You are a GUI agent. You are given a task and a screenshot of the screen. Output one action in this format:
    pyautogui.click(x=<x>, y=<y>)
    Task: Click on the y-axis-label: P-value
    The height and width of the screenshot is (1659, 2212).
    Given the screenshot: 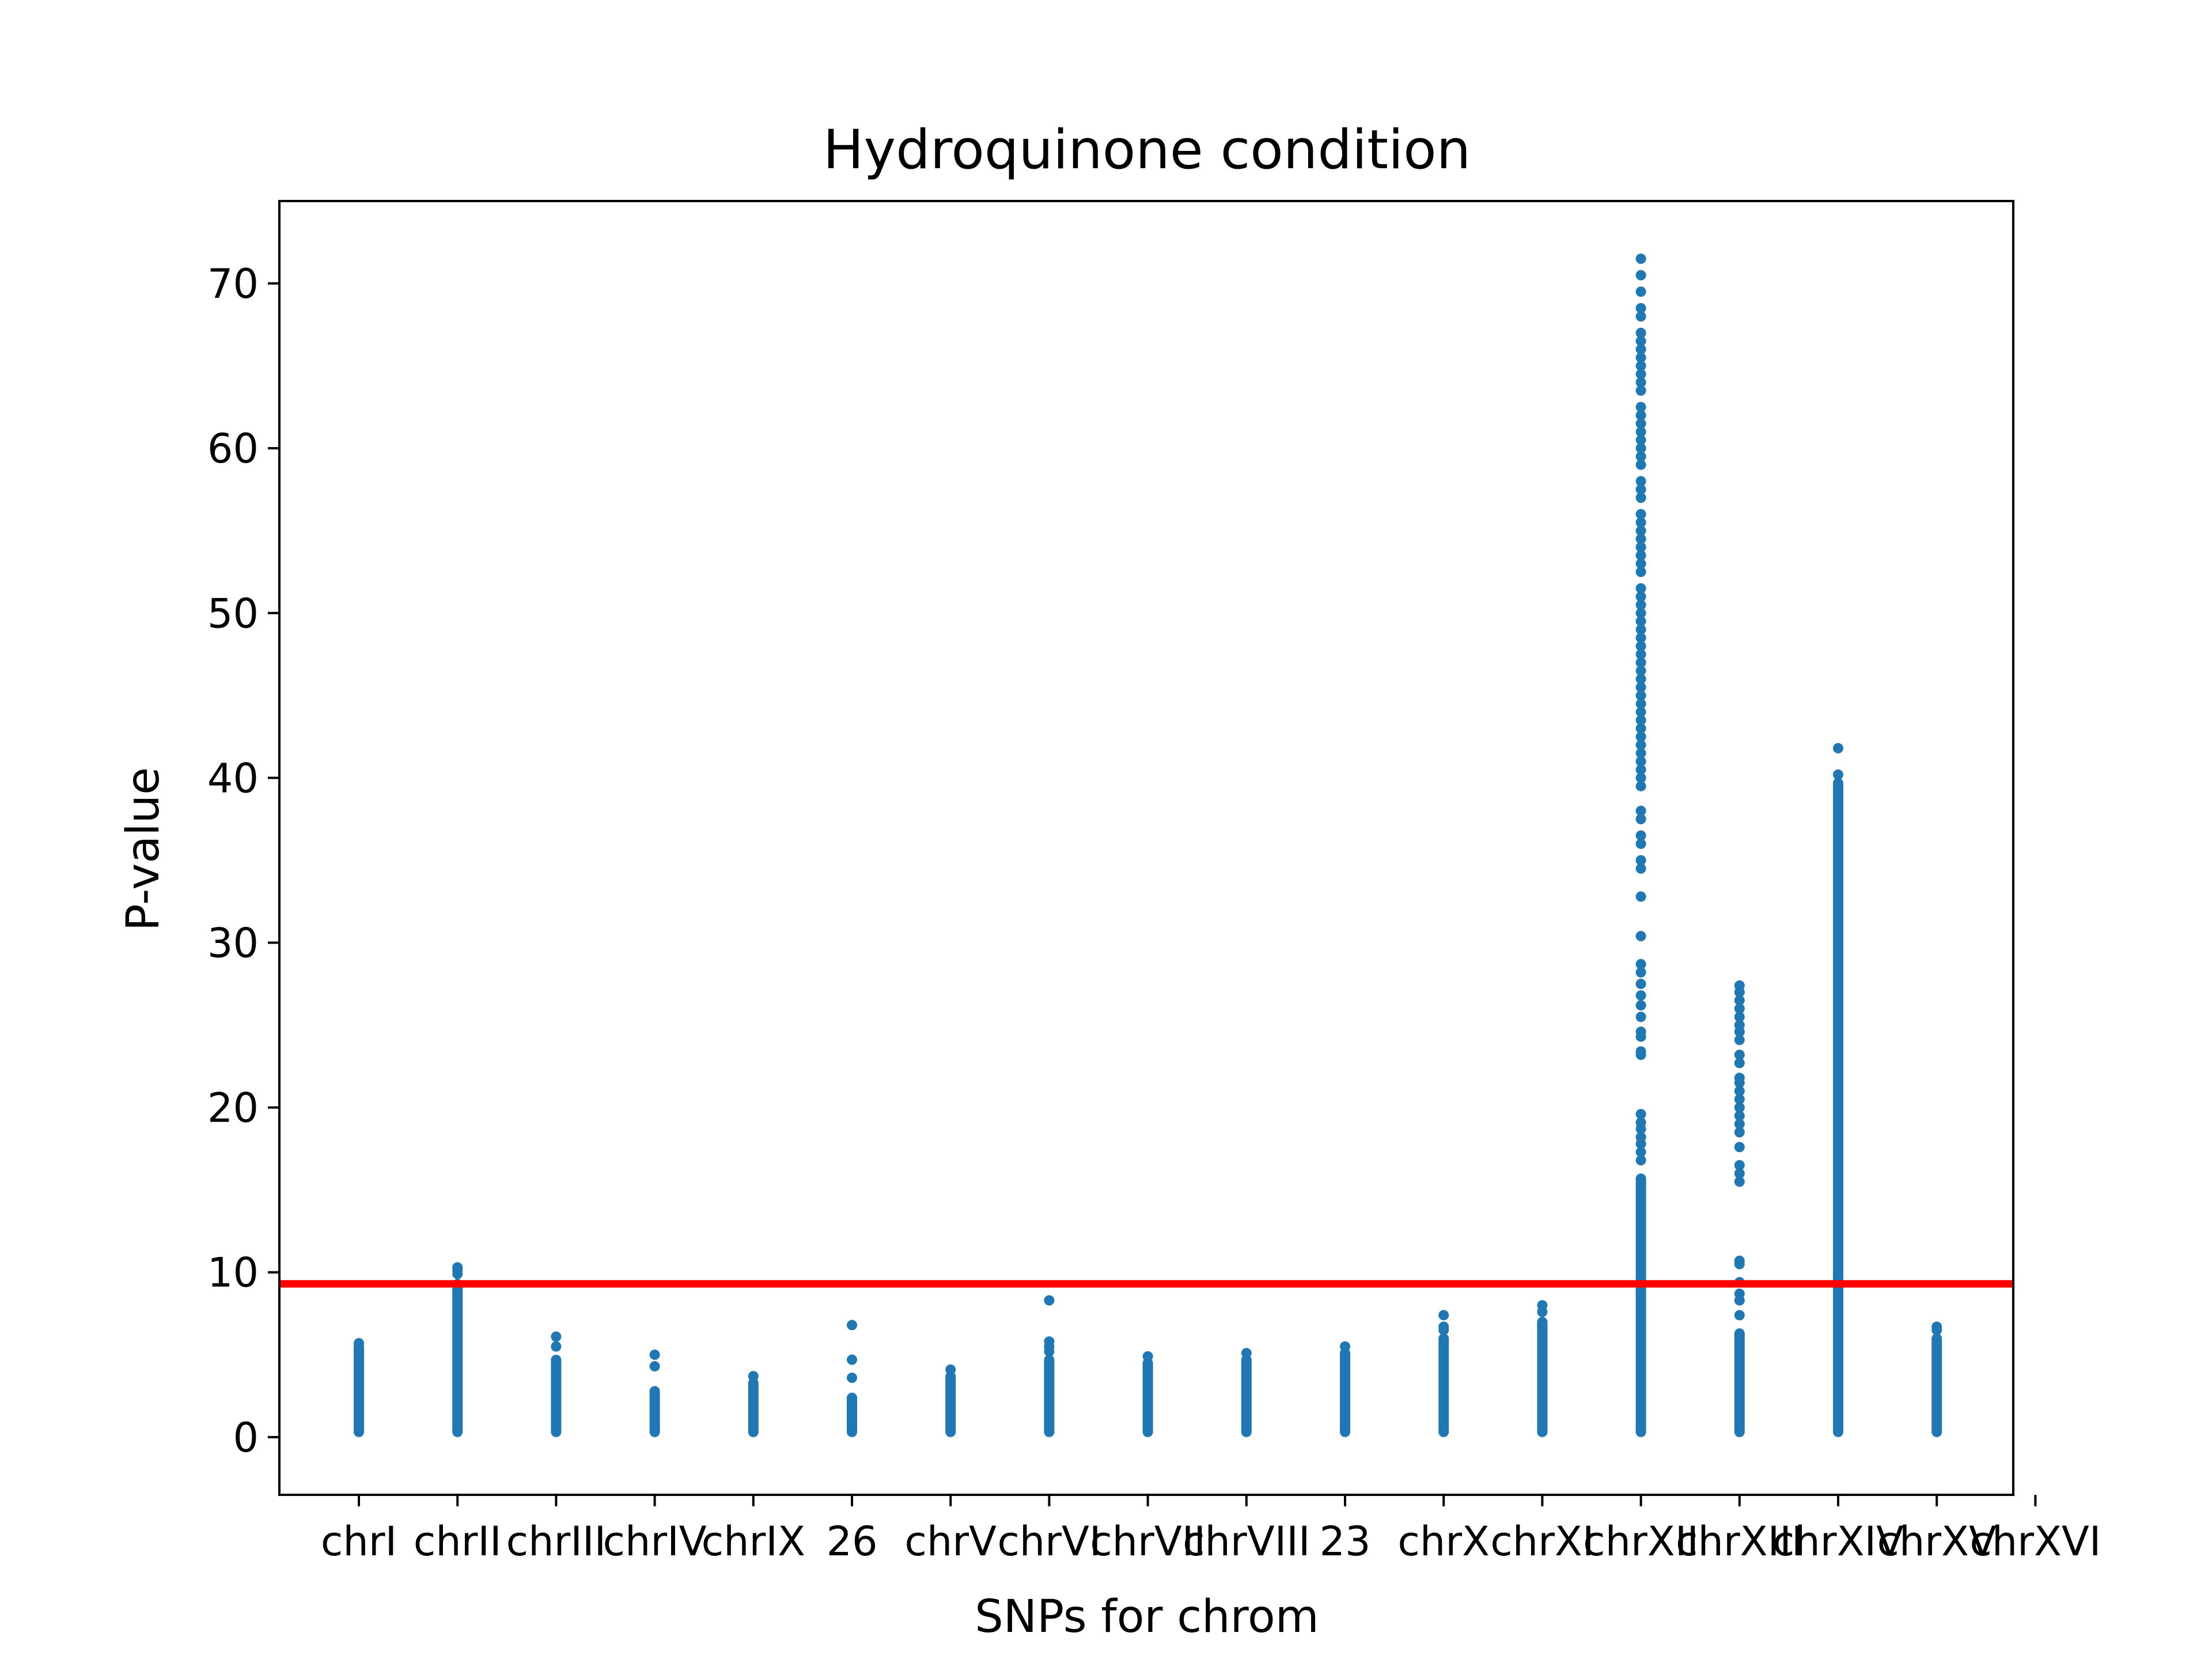 What is the action you would take?
    pyautogui.click(x=143, y=849)
    